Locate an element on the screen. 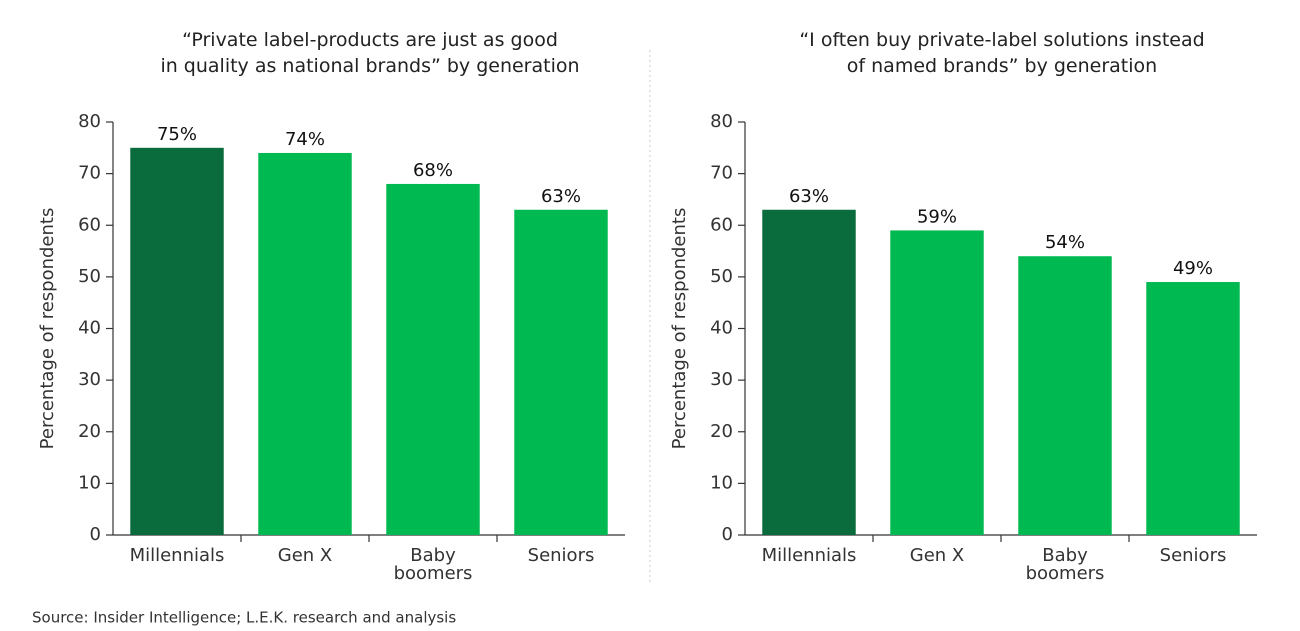 Image resolution: width=1300 pixels, height=631 pixels. value-label: 54% is located at coordinates (1065, 242).